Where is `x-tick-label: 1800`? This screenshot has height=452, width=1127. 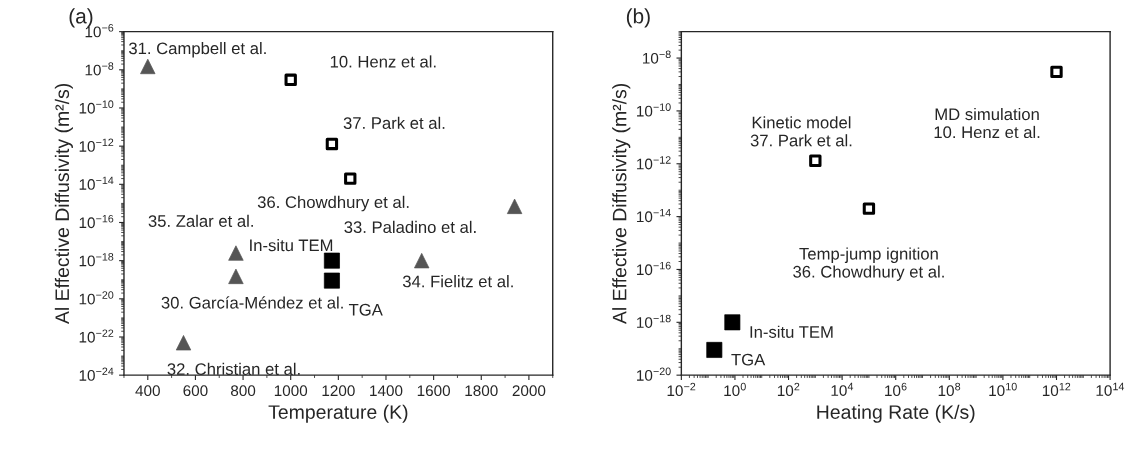 x-tick-label: 1800 is located at coordinates (481, 391).